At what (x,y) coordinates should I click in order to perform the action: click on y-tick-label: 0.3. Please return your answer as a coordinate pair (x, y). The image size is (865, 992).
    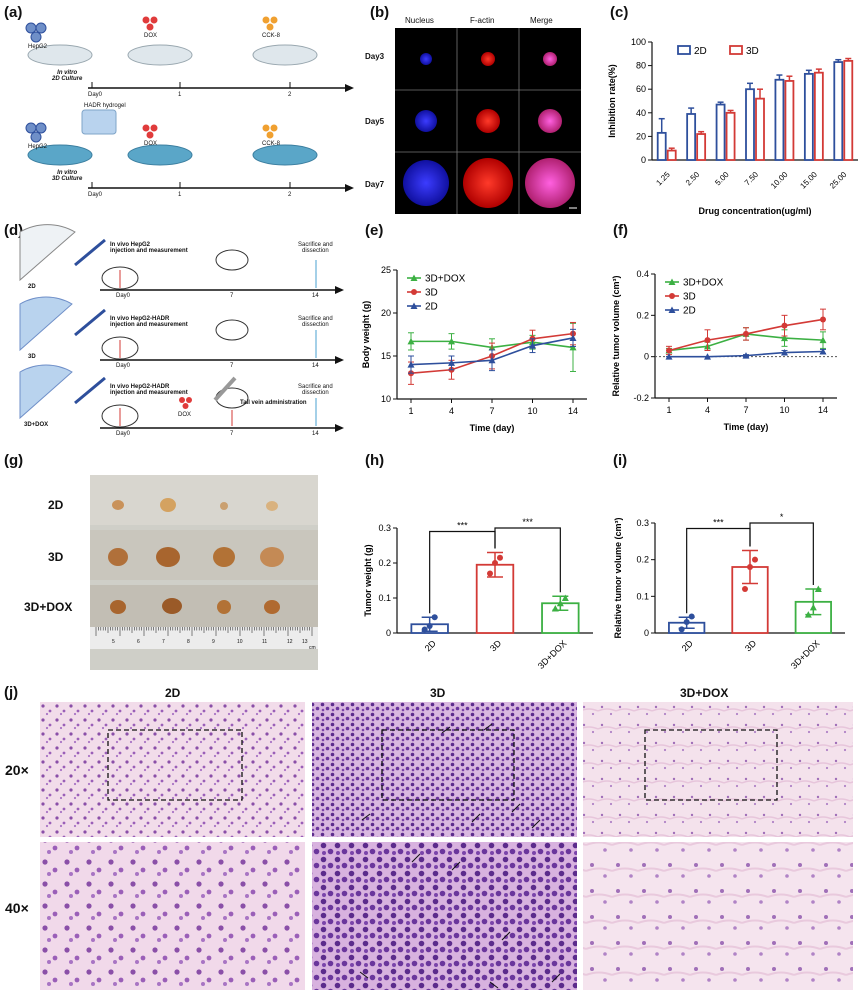
    Looking at the image, I should click on (384, 528).